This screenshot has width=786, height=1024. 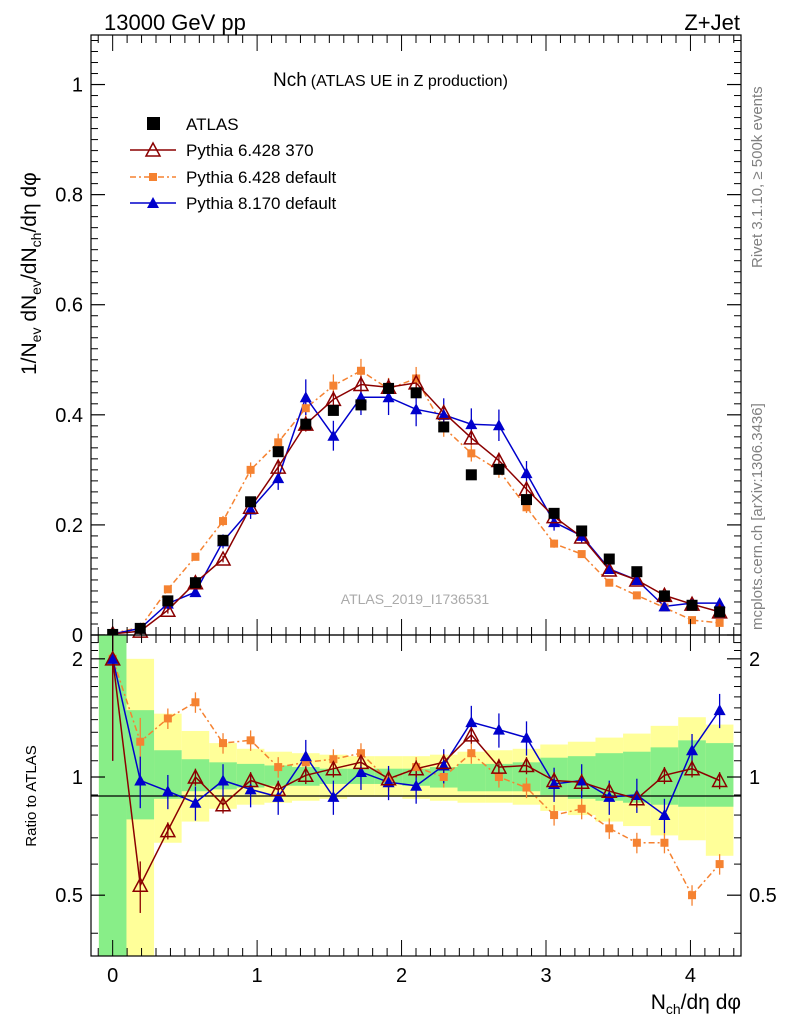 I want to click on main-ytick-label: 0.4, so click(x=69, y=416).